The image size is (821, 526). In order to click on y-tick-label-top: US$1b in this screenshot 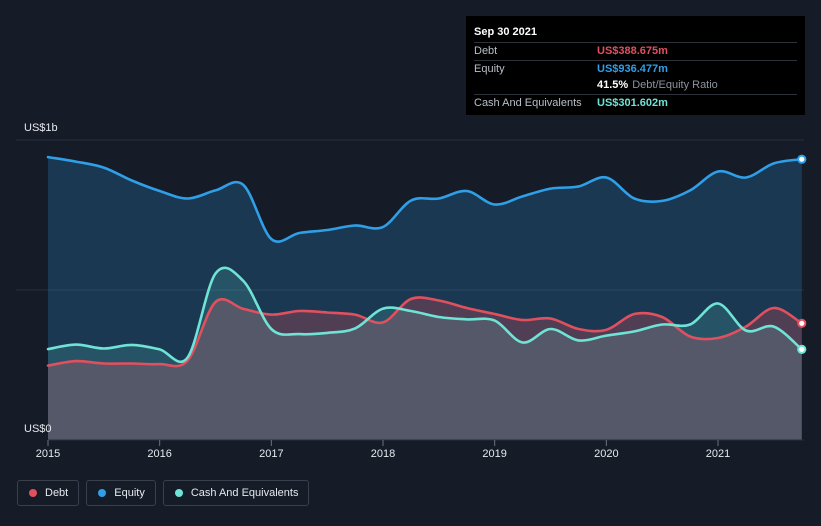, I will do `click(41, 128)`.